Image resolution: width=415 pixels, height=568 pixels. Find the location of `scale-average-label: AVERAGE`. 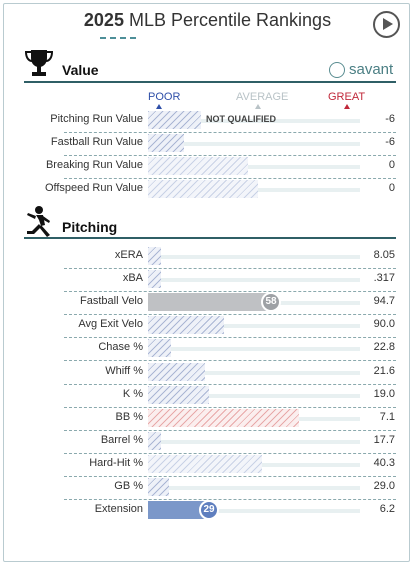

scale-average-label: AVERAGE is located at coordinates (262, 97).